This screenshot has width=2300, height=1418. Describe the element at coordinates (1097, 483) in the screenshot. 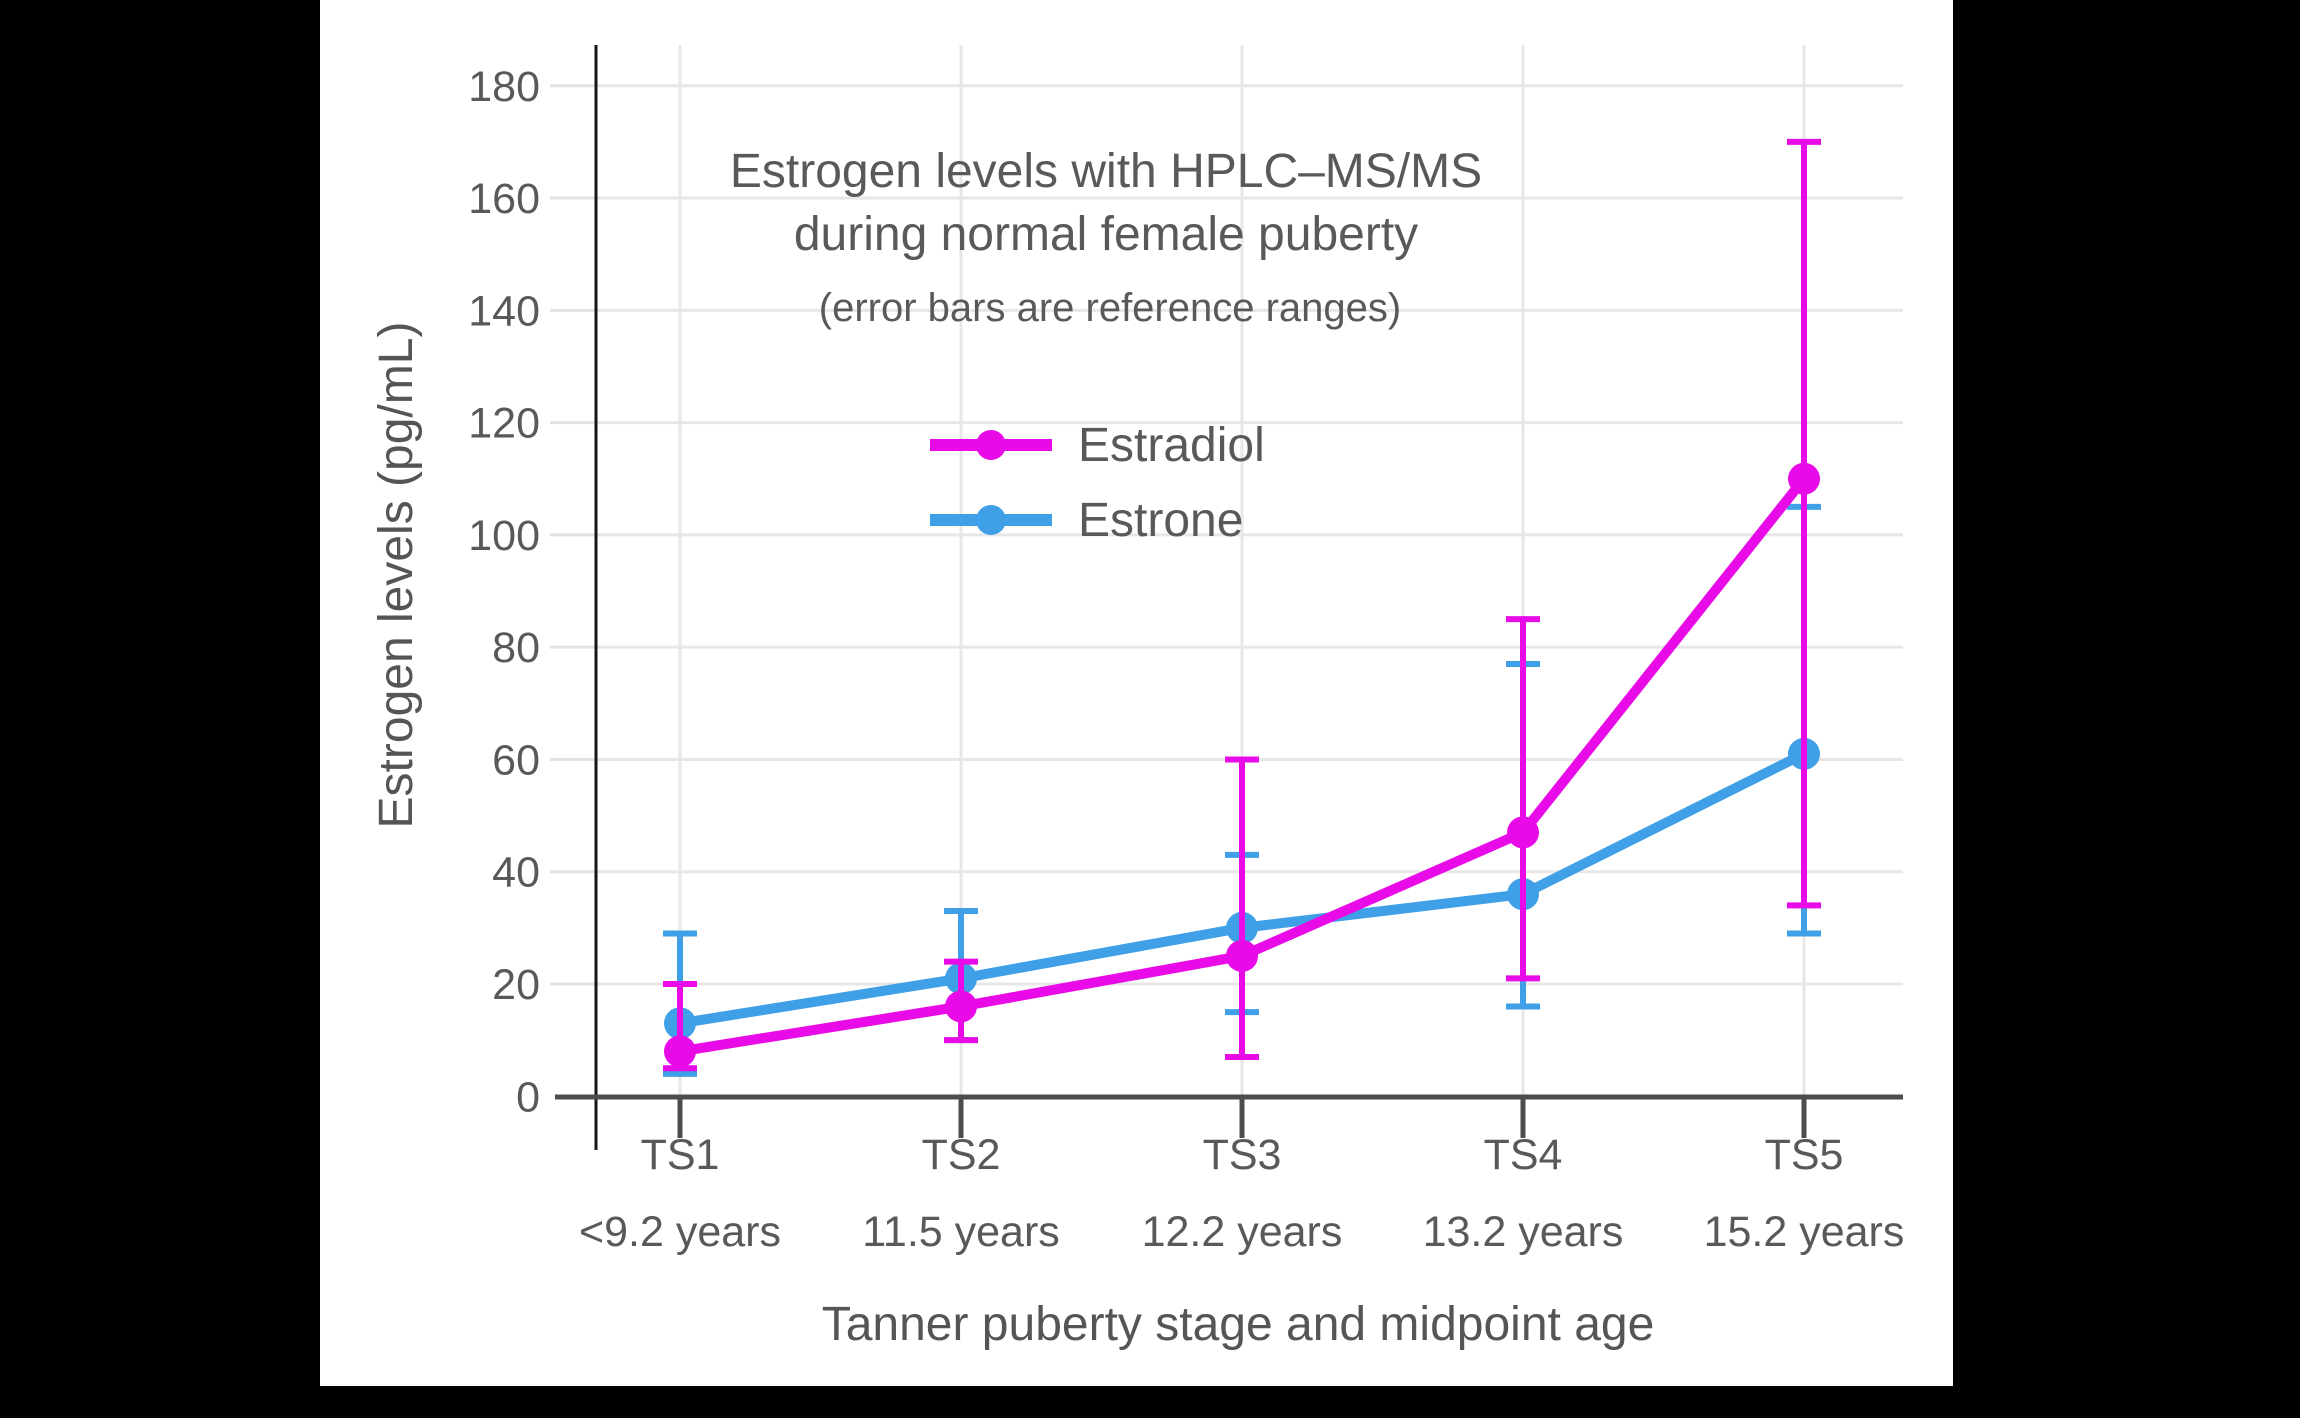

I see `legend: Estradiol Estrone` at that location.